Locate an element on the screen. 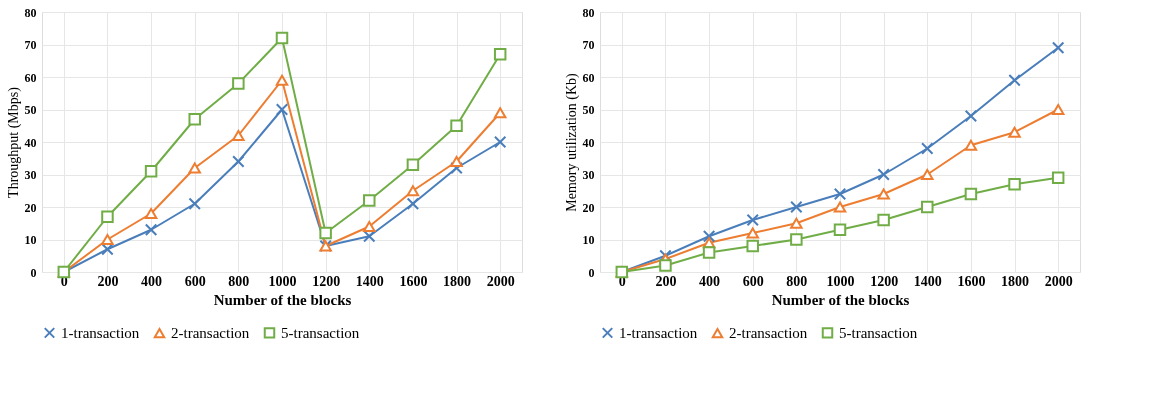 Image resolution: width=1175 pixels, height=403 pixels. y-axis-title: Throughput (Mbps) is located at coordinates (13, 142).